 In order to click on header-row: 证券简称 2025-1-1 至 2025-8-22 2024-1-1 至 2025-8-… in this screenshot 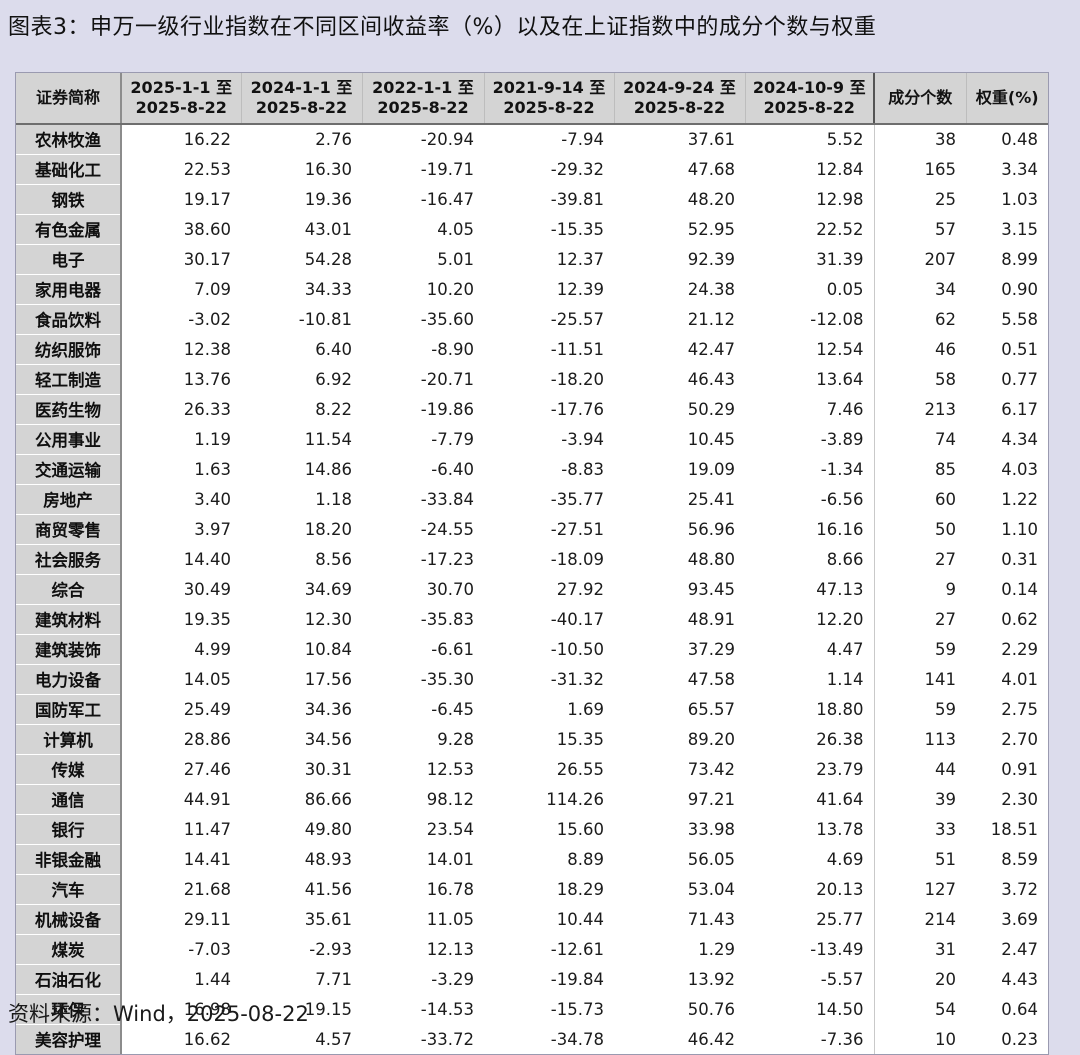, I will do `click(532, 99)`.